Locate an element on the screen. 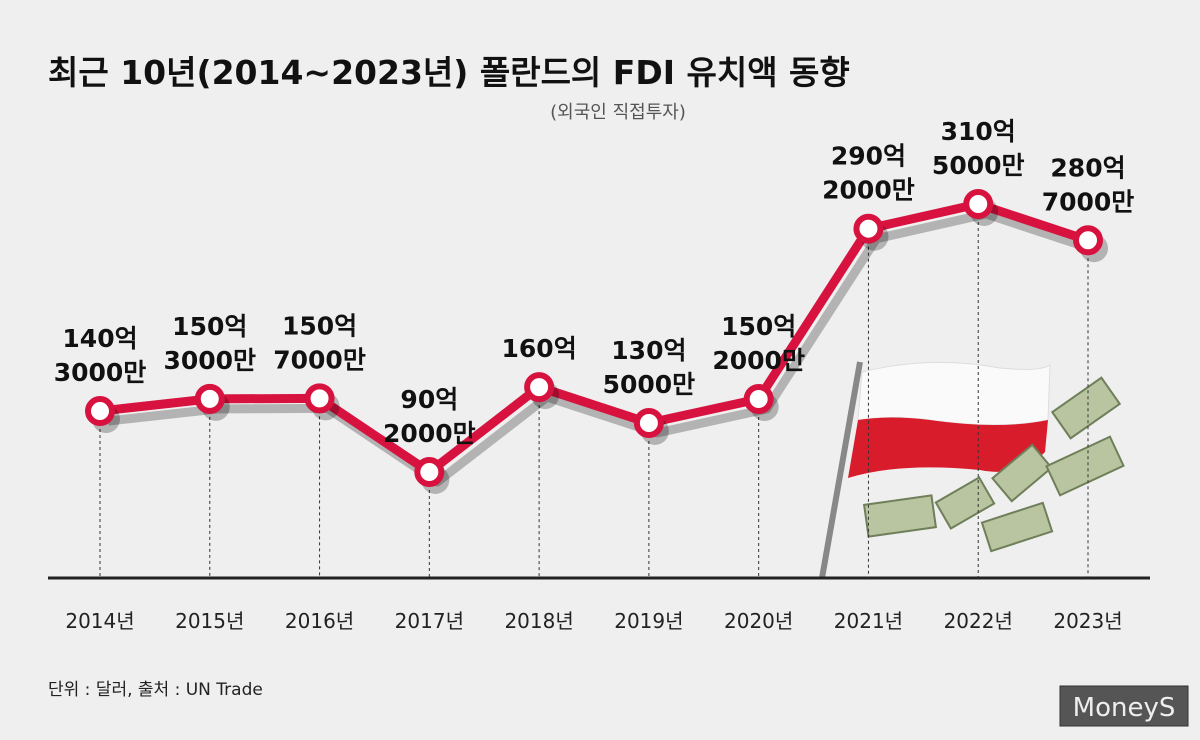 This screenshot has width=1200, height=740. value-label: 280억 is located at coordinates (1087, 167).